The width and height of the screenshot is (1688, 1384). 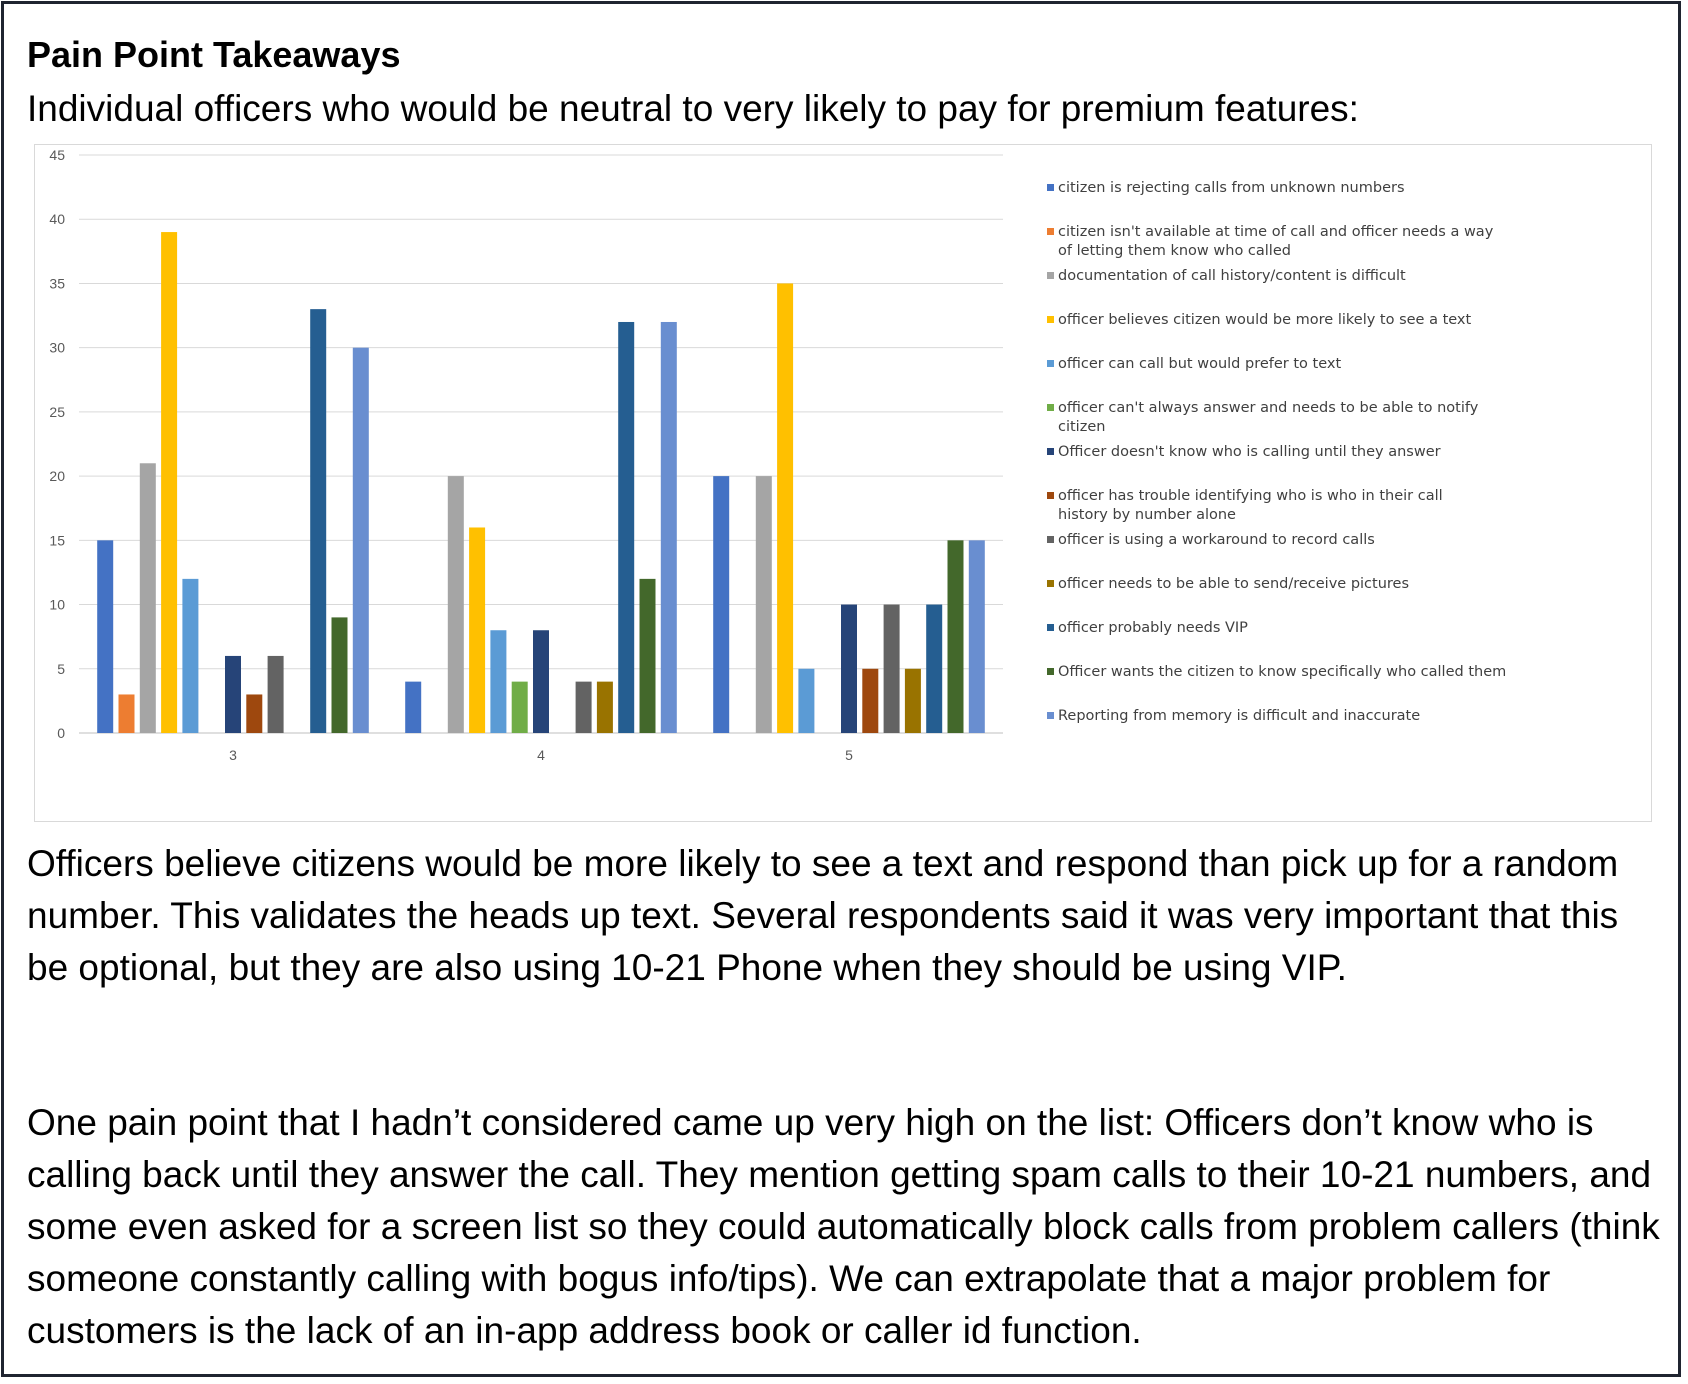 I want to click on y-tick-label: 5, so click(x=61, y=669).